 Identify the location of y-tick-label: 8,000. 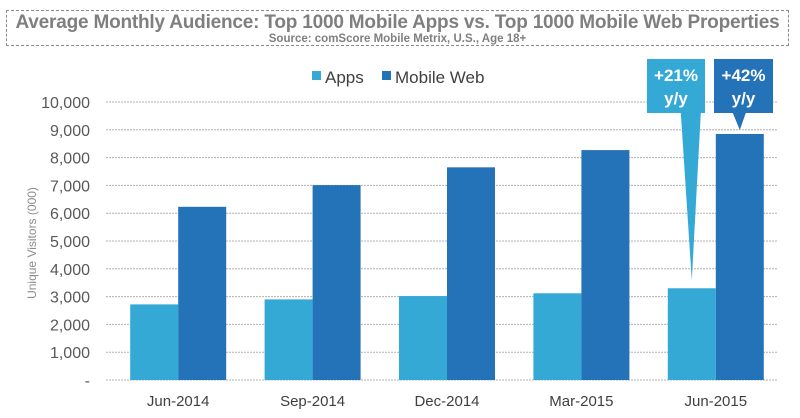
(70, 159).